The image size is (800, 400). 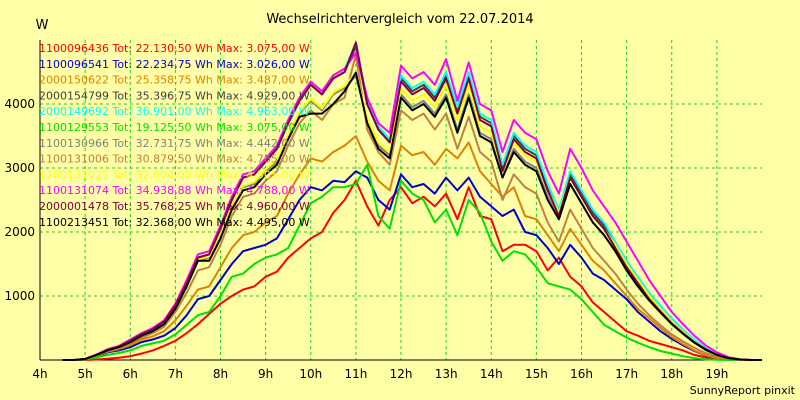 What do you see at coordinates (39, 374) in the screenshot?
I see `x-tick-label: 4h` at bounding box center [39, 374].